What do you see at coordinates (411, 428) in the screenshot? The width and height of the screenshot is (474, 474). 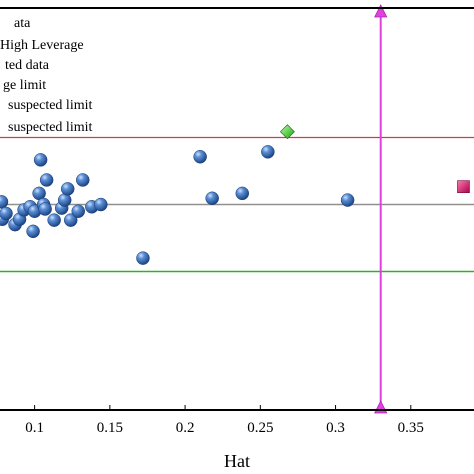 I see `x-tick-label: 0.35` at bounding box center [411, 428].